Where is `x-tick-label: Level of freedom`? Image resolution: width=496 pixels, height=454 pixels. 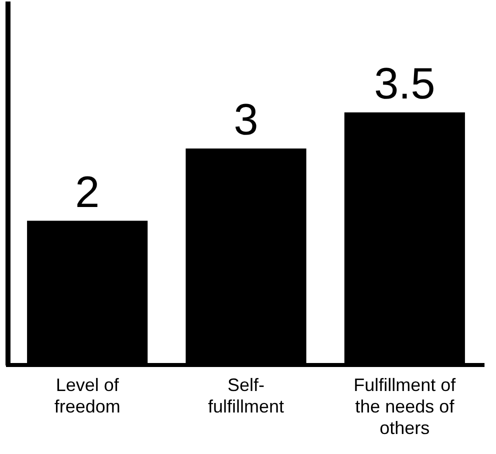
x-tick-label: Level of freedom is located at coordinates (87, 395).